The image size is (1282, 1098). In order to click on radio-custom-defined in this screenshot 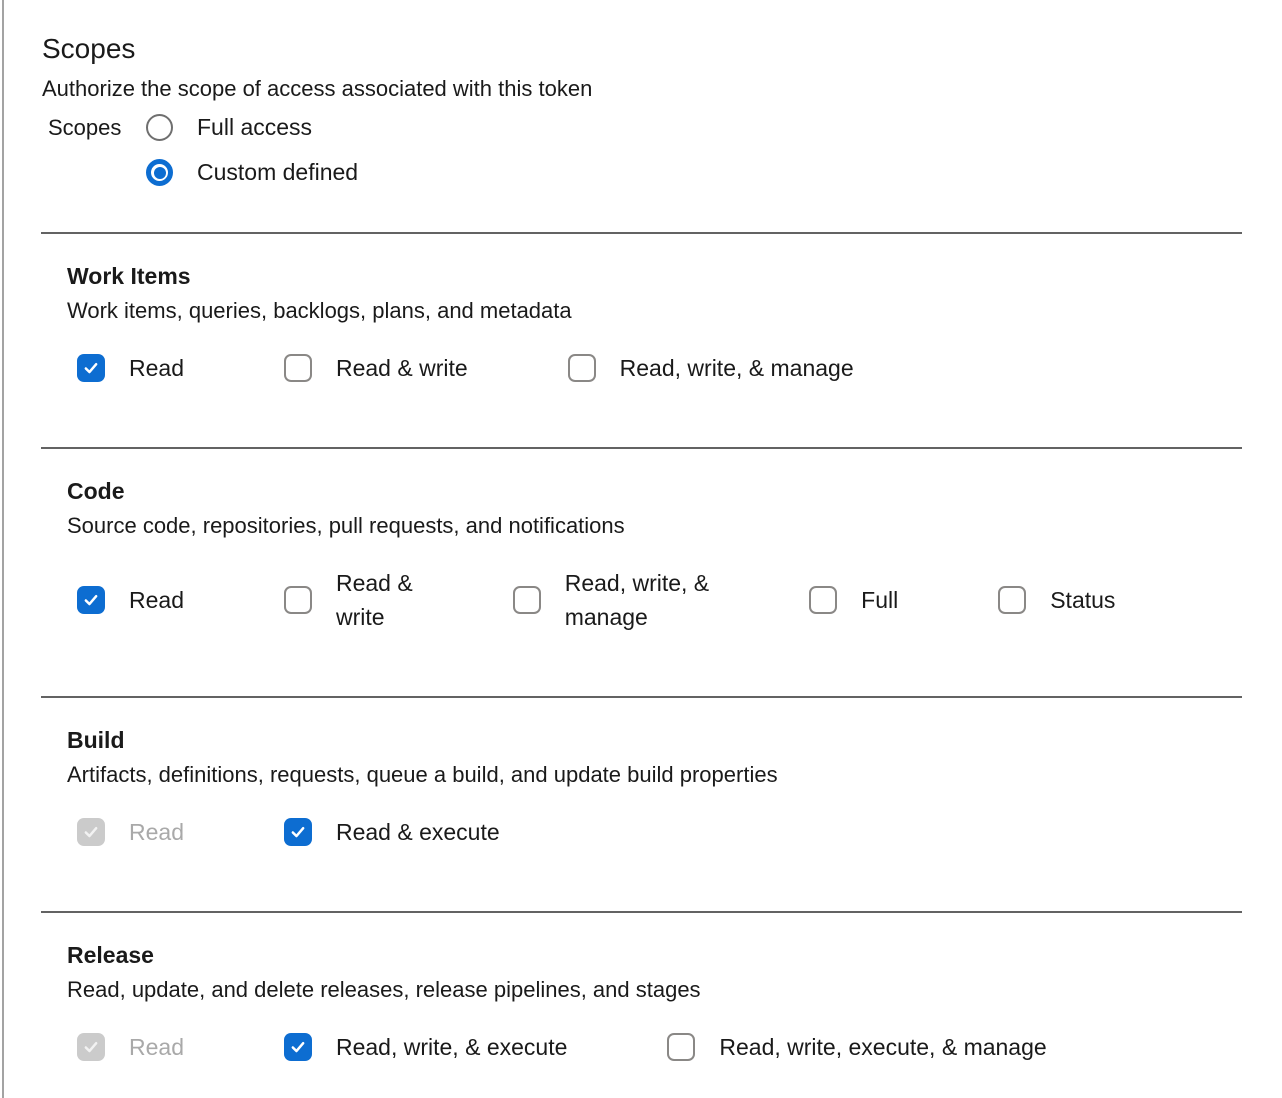, I will do `click(159, 172)`.